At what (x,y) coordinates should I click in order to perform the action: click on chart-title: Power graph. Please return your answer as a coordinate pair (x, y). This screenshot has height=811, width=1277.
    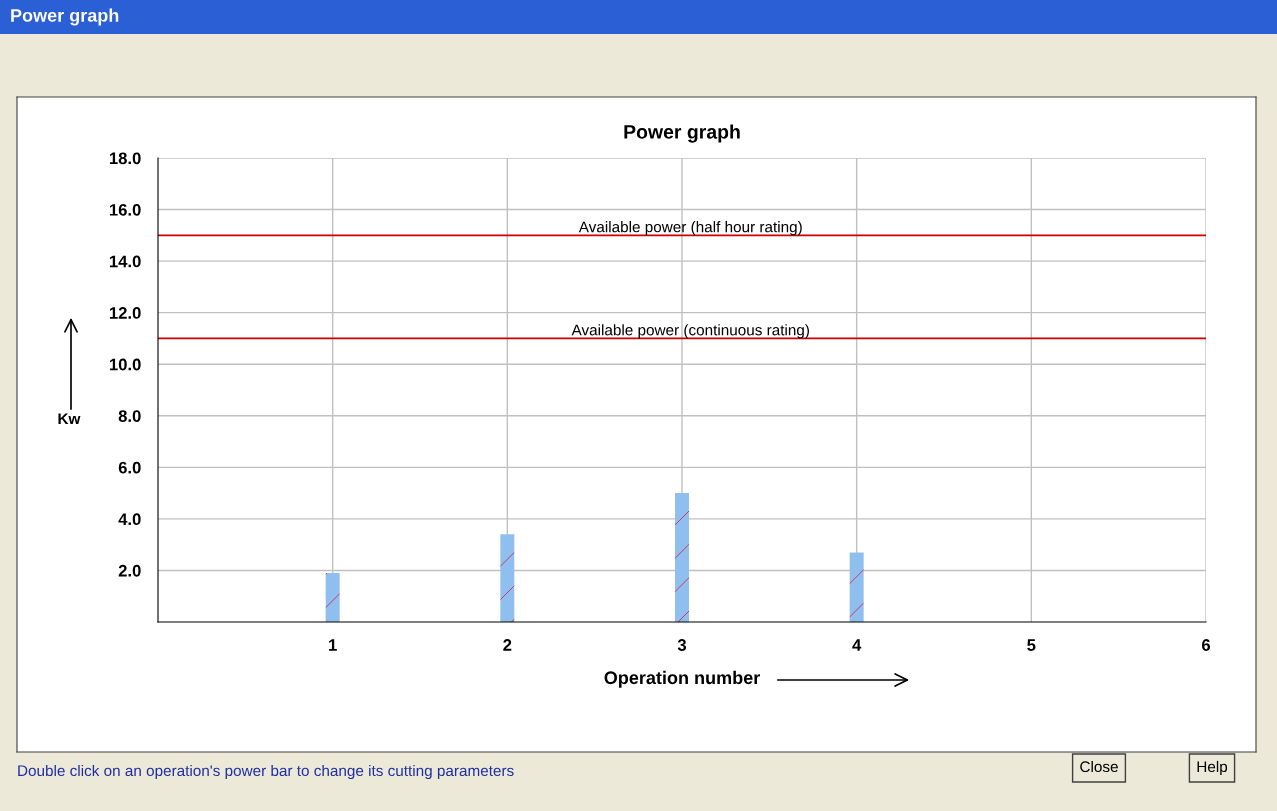
    Looking at the image, I should click on (682, 133).